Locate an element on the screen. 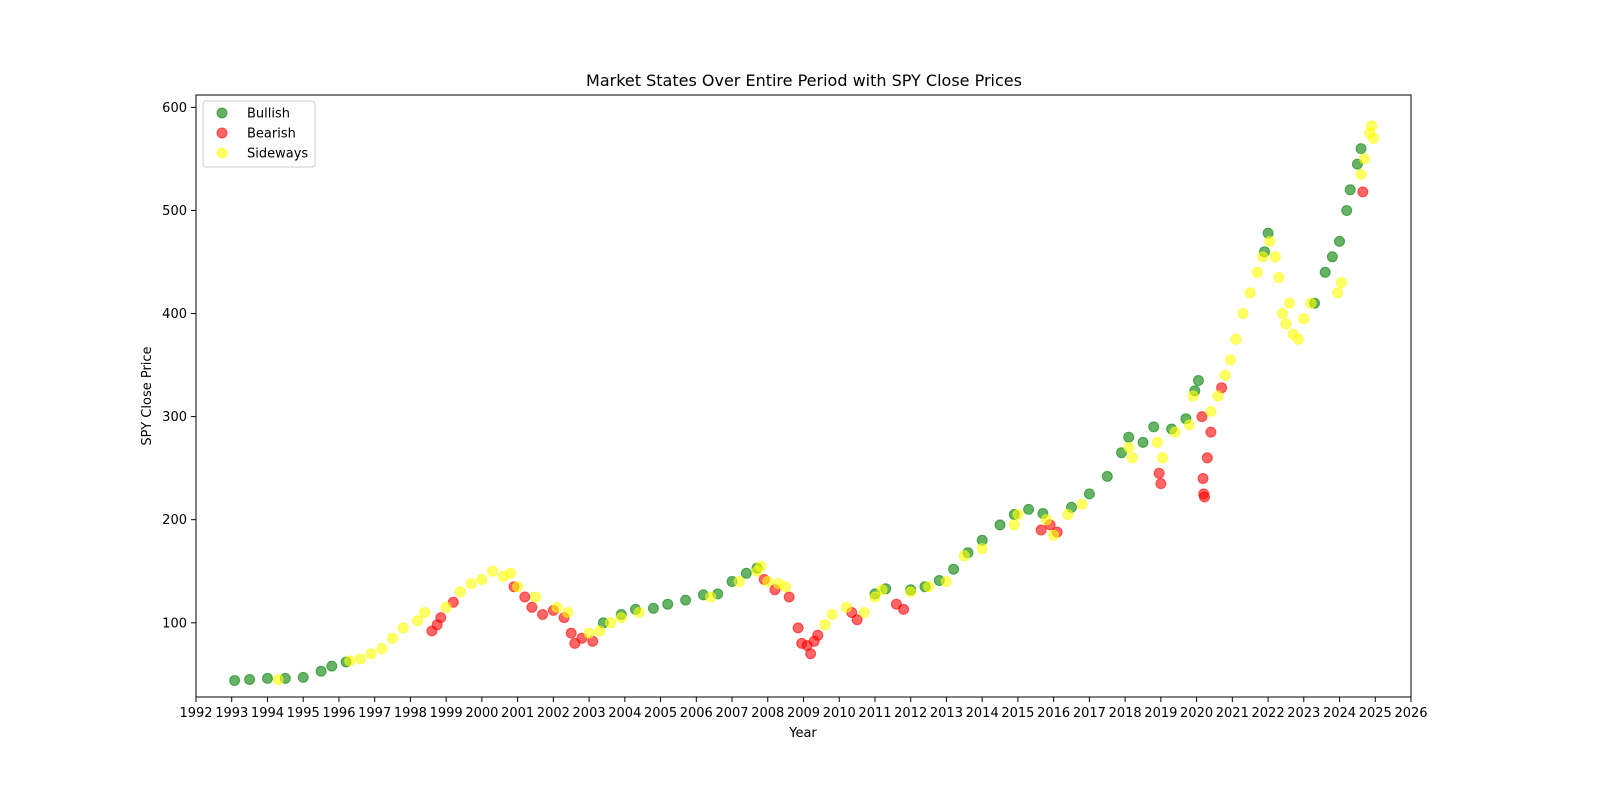  x-tick-label: 2021 is located at coordinates (1232, 713).